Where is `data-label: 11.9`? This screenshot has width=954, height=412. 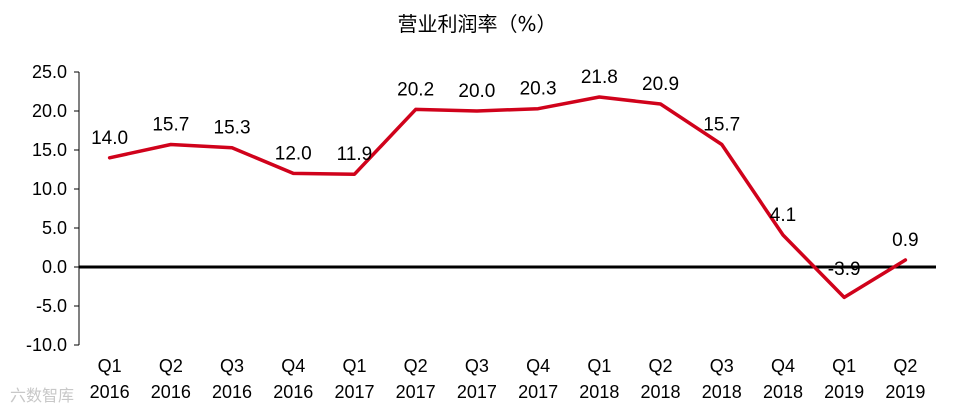
data-label: 11.9 is located at coordinates (355, 154).